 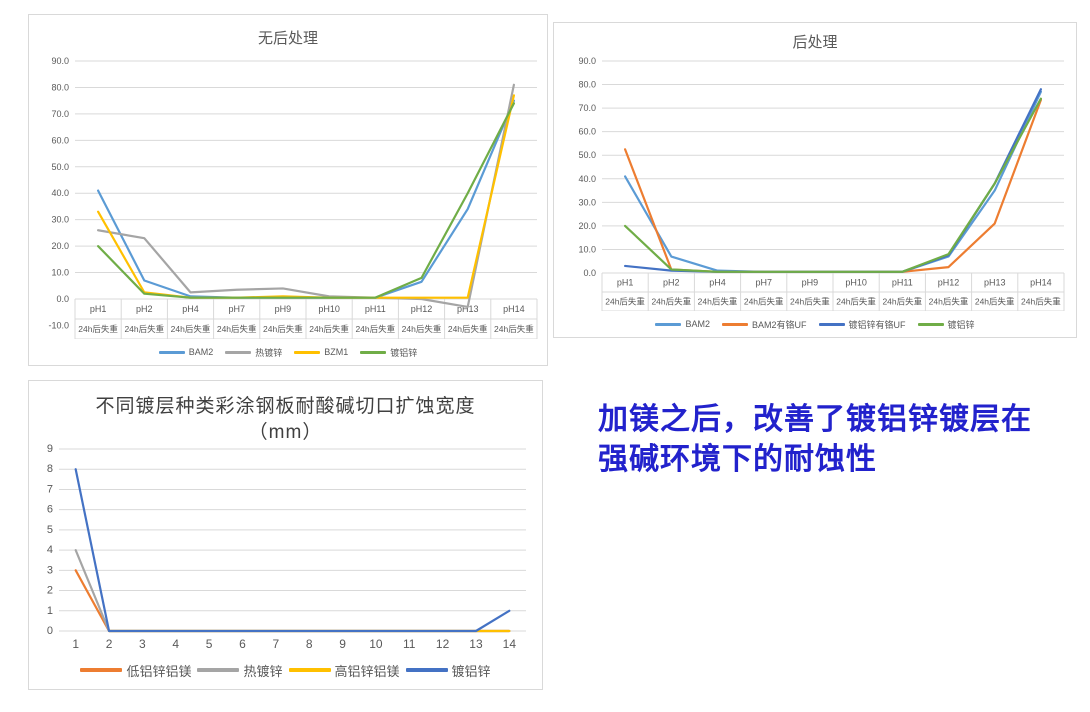 I want to click on category-label: pH9, so click(x=283, y=309).